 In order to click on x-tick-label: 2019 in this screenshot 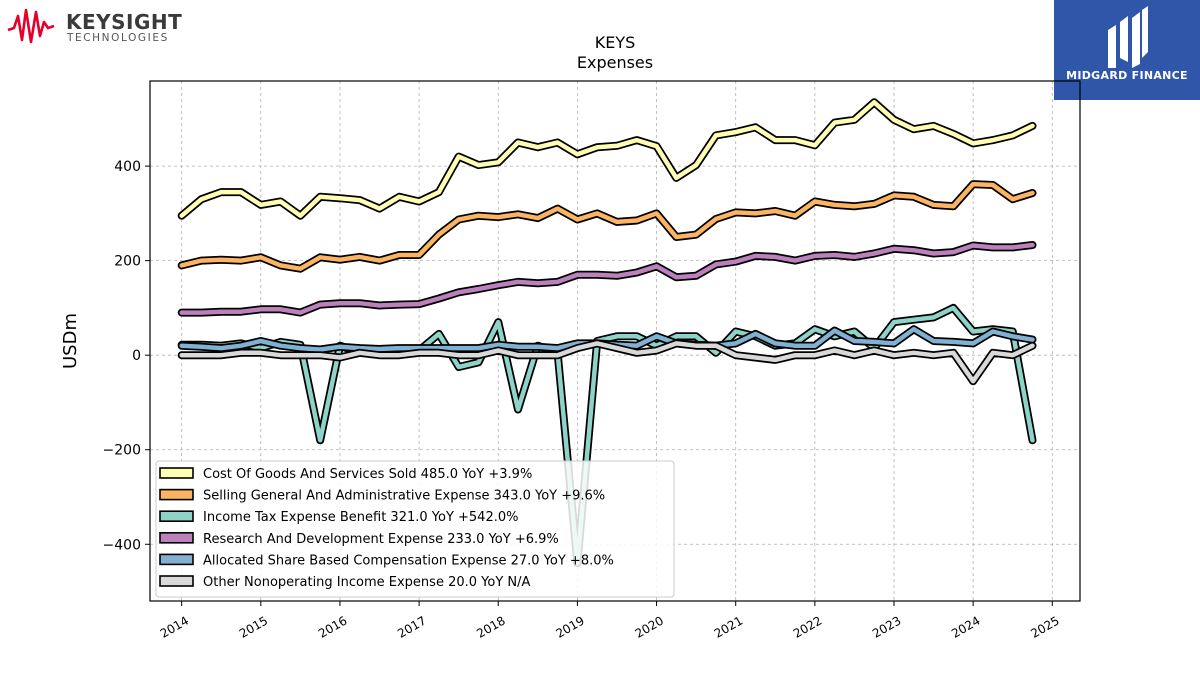, I will do `click(569, 626)`.